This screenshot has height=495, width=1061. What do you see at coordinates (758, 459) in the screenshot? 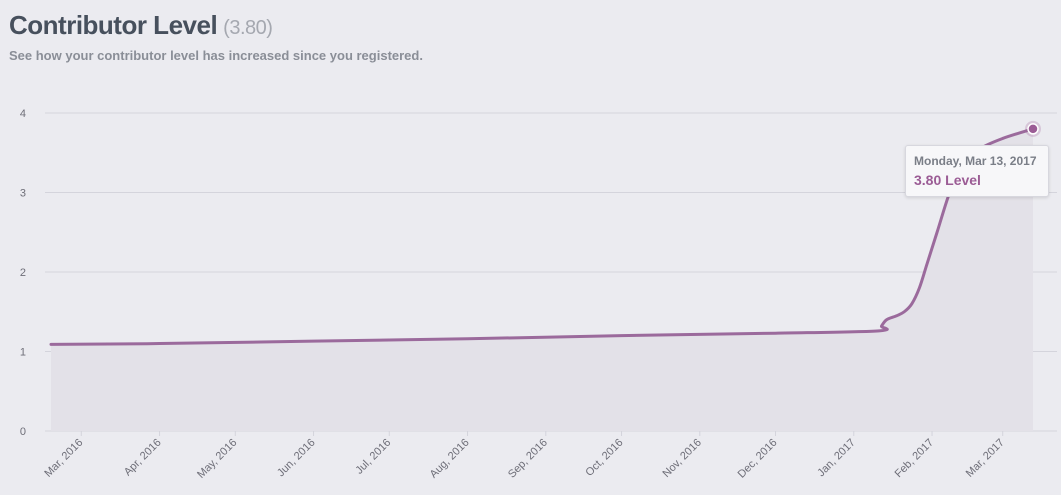
I see `x-tick-label: Dec, 2016` at bounding box center [758, 459].